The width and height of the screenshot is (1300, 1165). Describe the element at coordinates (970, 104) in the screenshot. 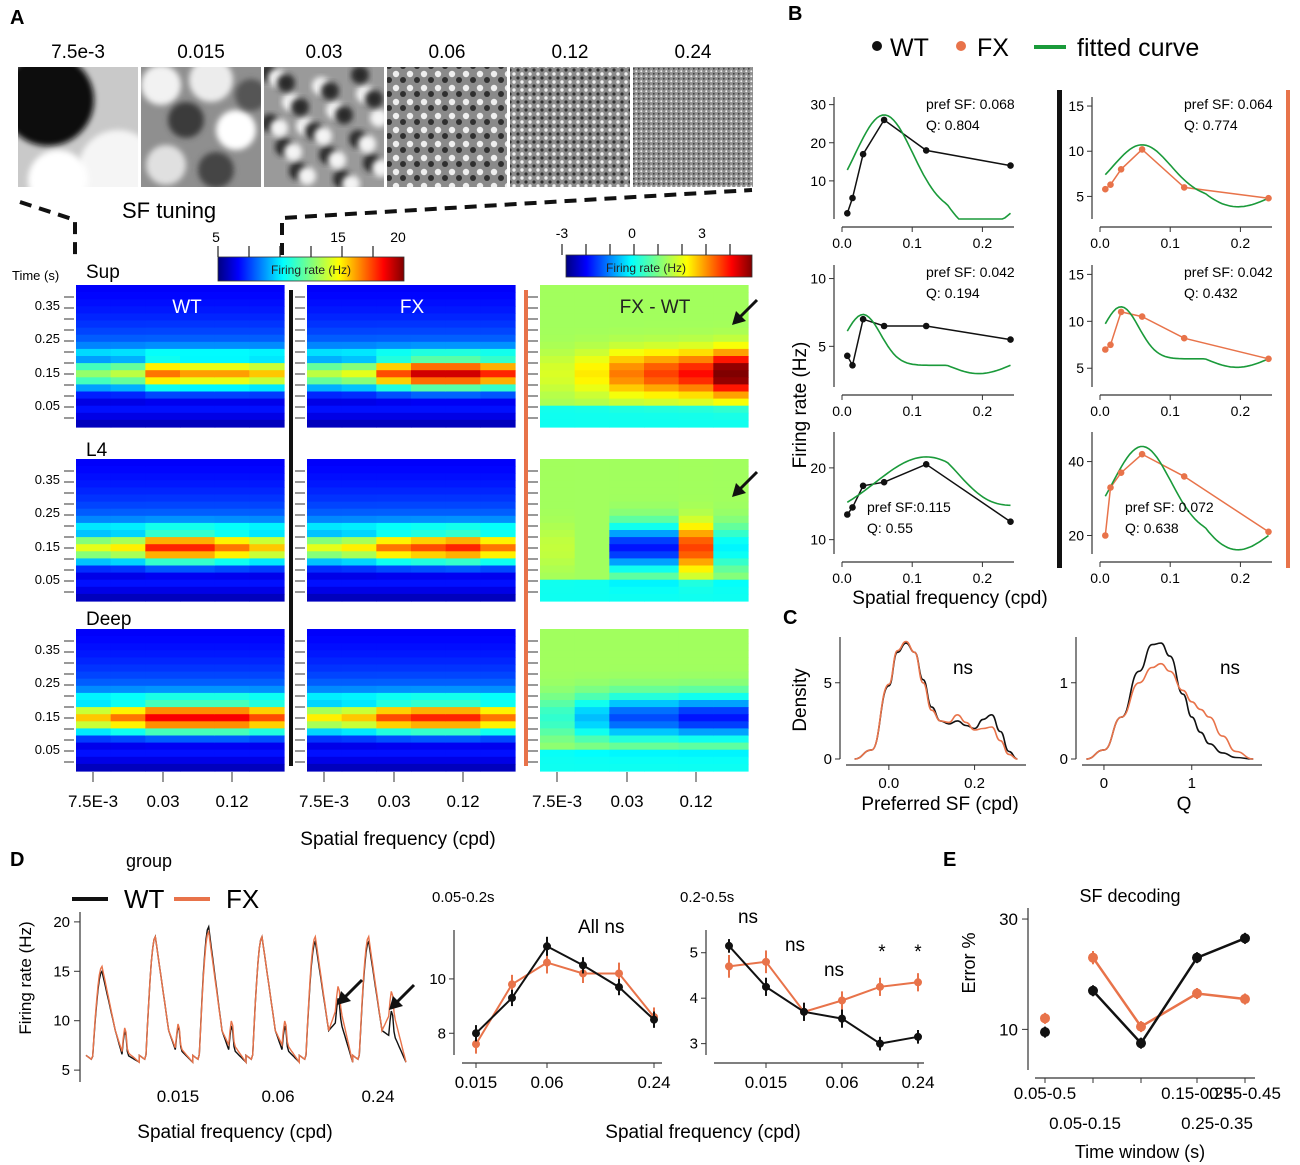

I see `pref-sf-annotation: pref SF: 0.068` at that location.